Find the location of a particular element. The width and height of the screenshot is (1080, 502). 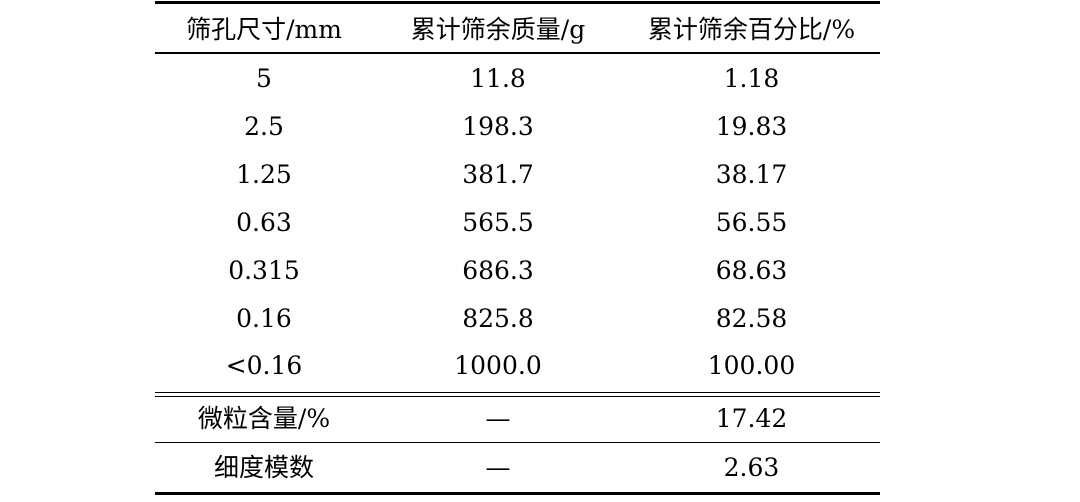

summary-row-fineness-modulus: 细度模数 — 2.63 is located at coordinates (517, 468).